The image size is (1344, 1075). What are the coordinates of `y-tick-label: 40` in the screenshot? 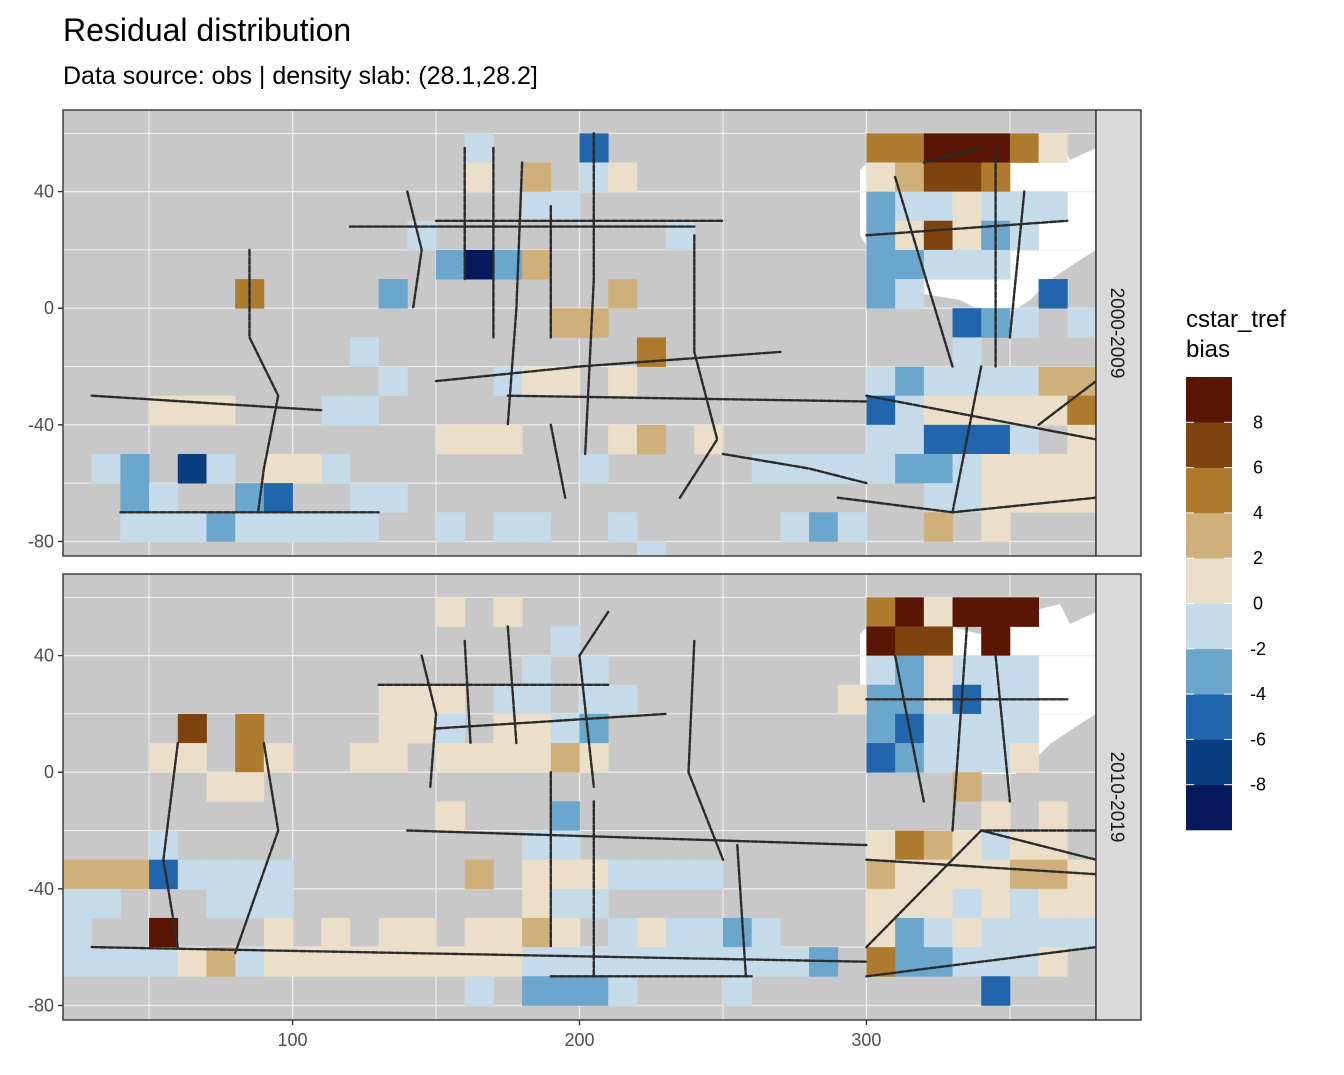 It's located at (44, 656).